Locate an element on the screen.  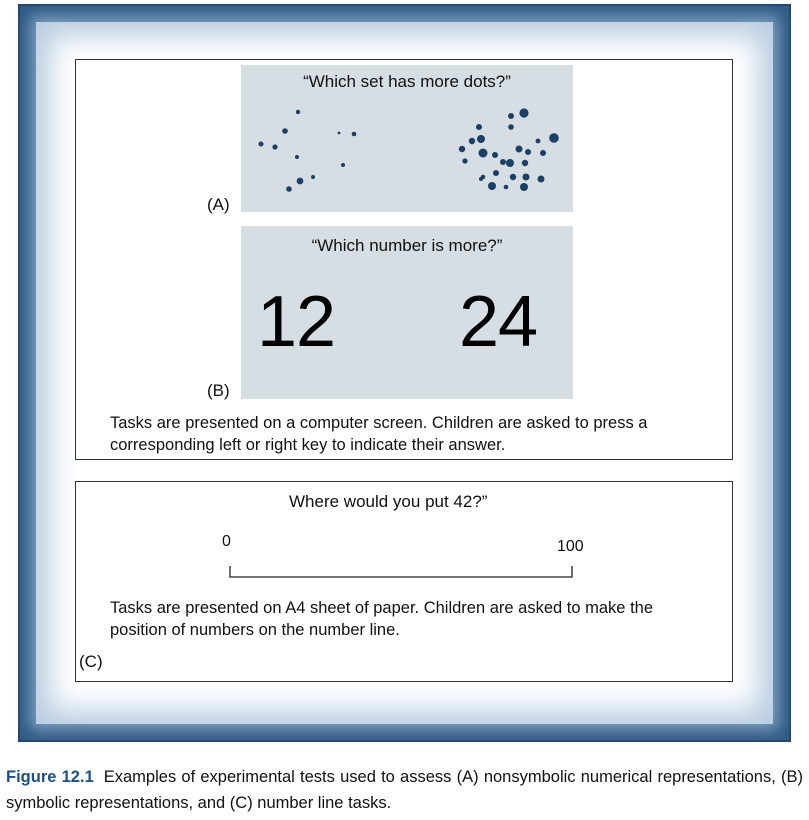
large-dot-set is located at coordinates (508, 149).